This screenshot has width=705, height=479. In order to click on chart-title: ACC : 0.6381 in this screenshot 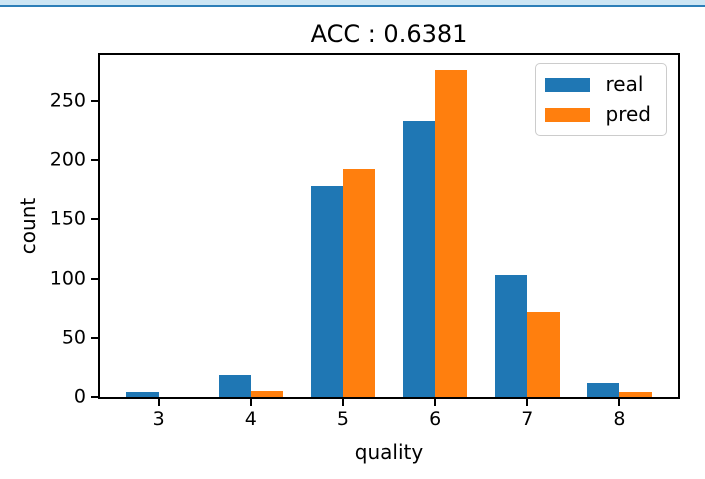, I will do `click(389, 34)`.